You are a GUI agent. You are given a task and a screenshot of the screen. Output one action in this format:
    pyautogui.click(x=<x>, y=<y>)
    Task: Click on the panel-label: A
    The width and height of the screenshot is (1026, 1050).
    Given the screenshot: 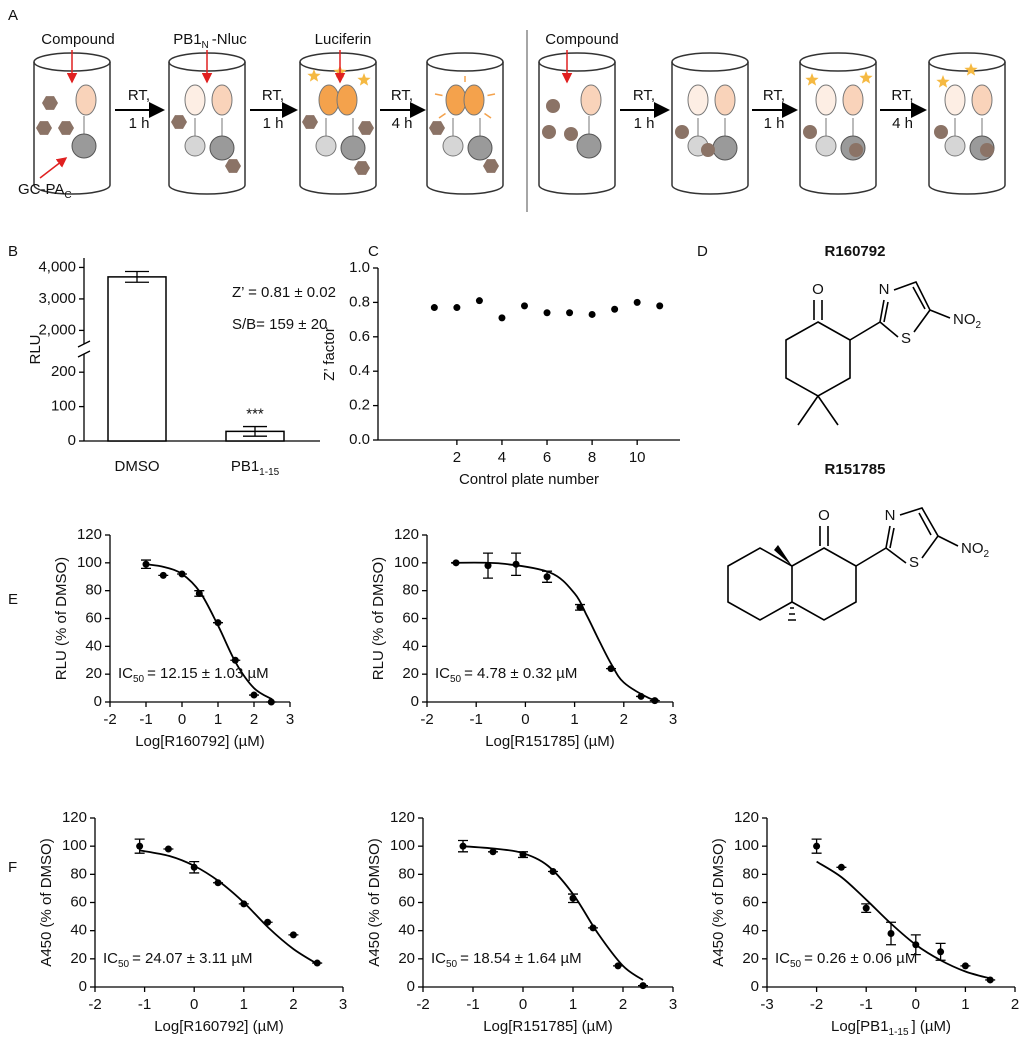 What is the action you would take?
    pyautogui.click(x=13, y=15)
    